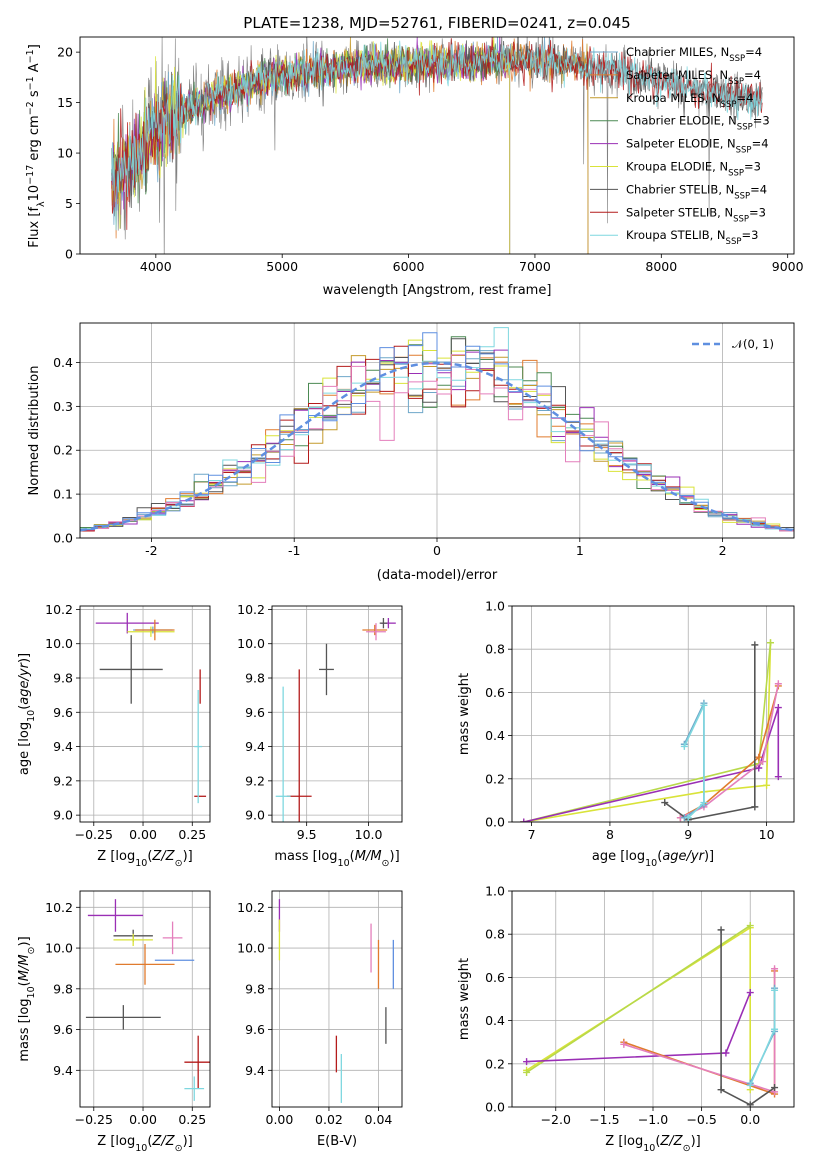  I want to click on mass-vs-ebv-panel: 0.00 0.02 0.04 9.4 9.6 9.8 10.0 10.2 E(B-V), so click(320, 1019).